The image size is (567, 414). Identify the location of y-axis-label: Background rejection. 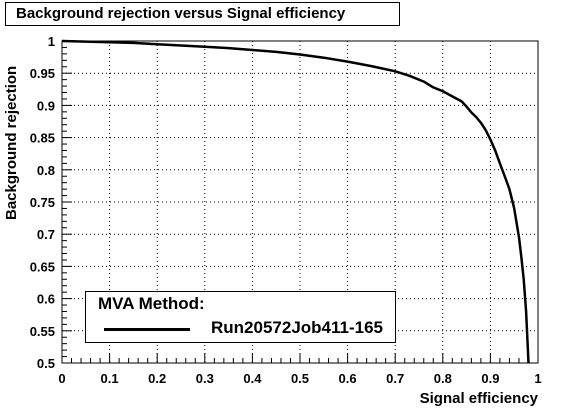
(11, 142).